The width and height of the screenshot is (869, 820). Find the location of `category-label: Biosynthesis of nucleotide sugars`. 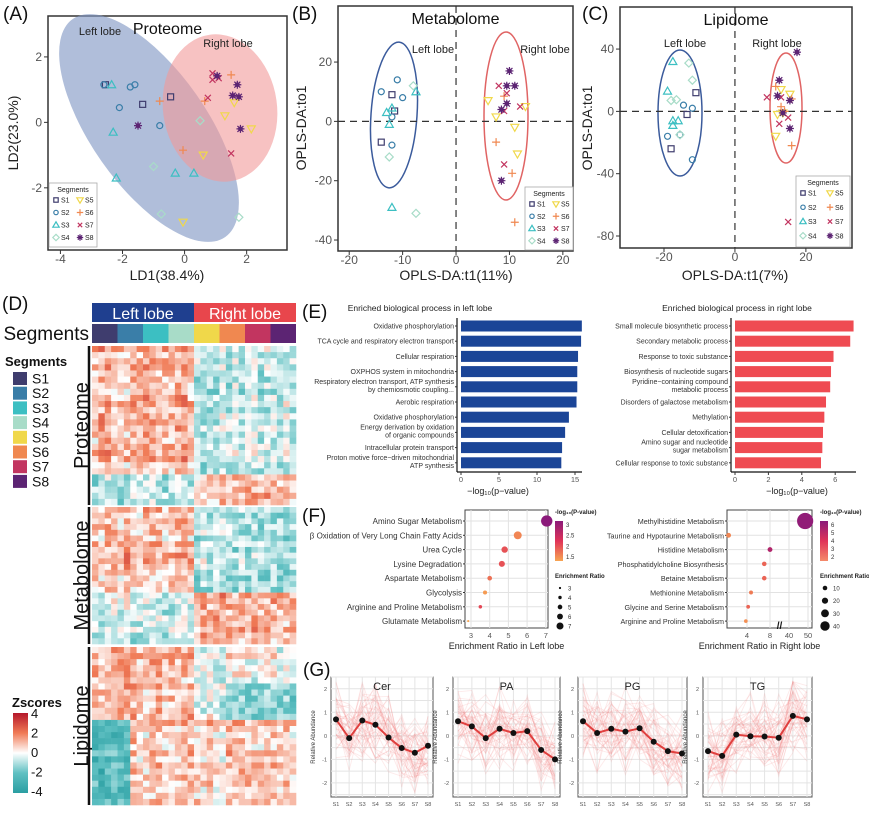

category-label: Biosynthesis of nucleotide sugars is located at coordinates (676, 372).